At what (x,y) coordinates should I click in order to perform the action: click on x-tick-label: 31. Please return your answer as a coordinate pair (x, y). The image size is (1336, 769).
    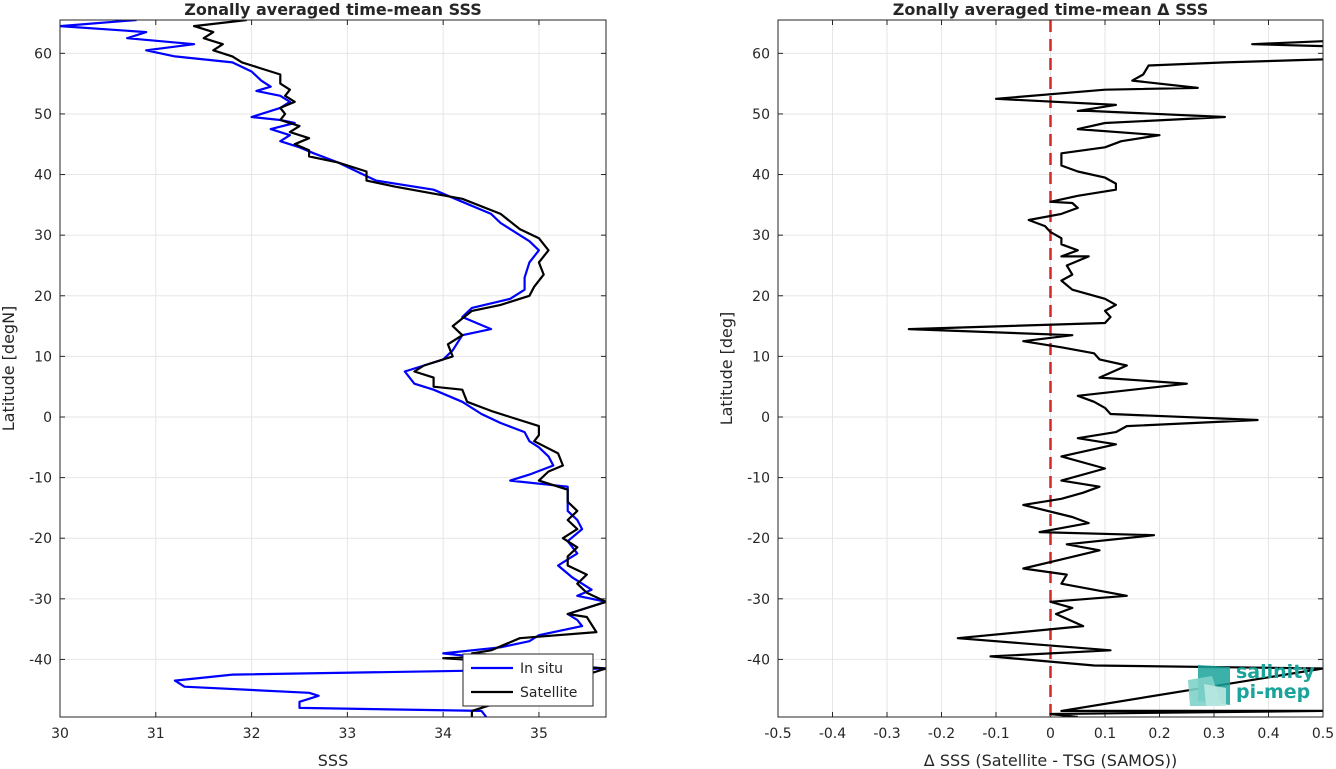
    Looking at the image, I should click on (156, 734).